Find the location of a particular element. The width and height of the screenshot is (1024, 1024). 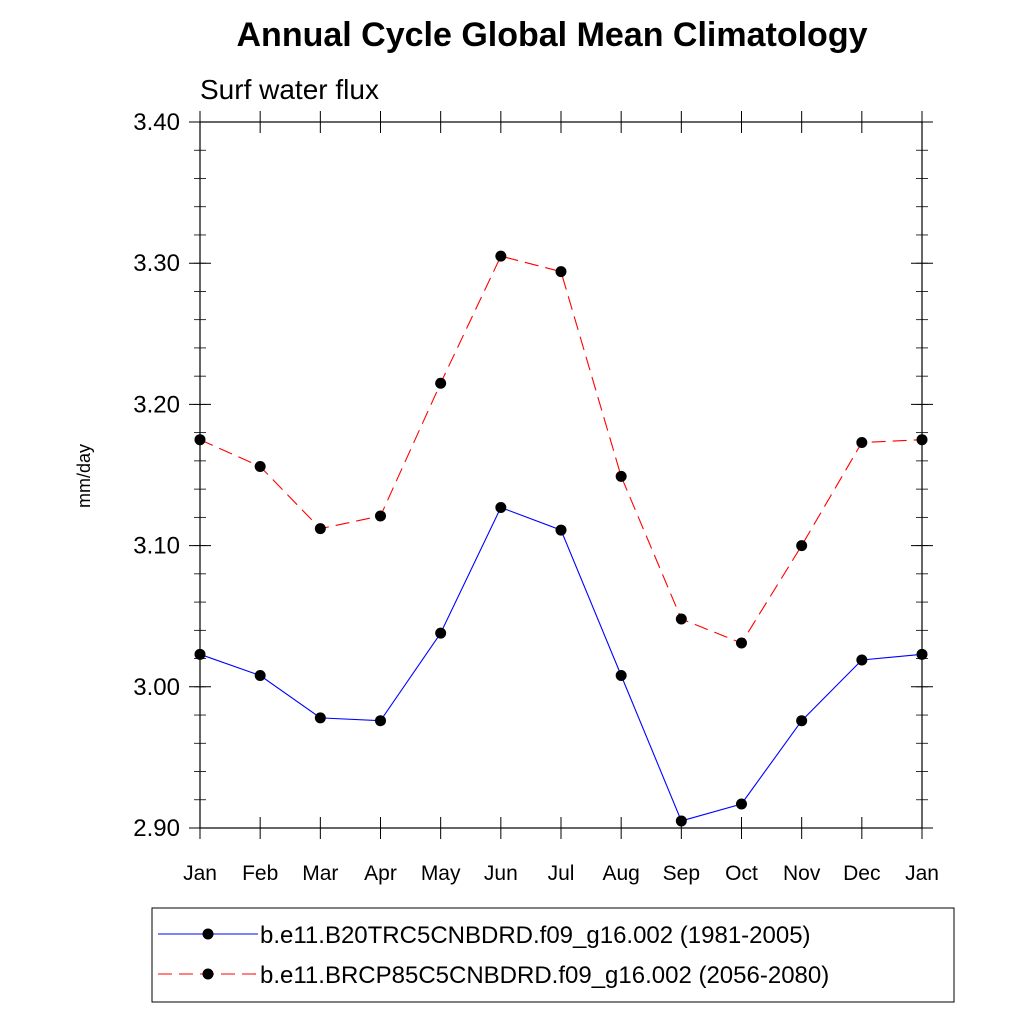

x-tick-label: Oct is located at coordinates (741, 873).